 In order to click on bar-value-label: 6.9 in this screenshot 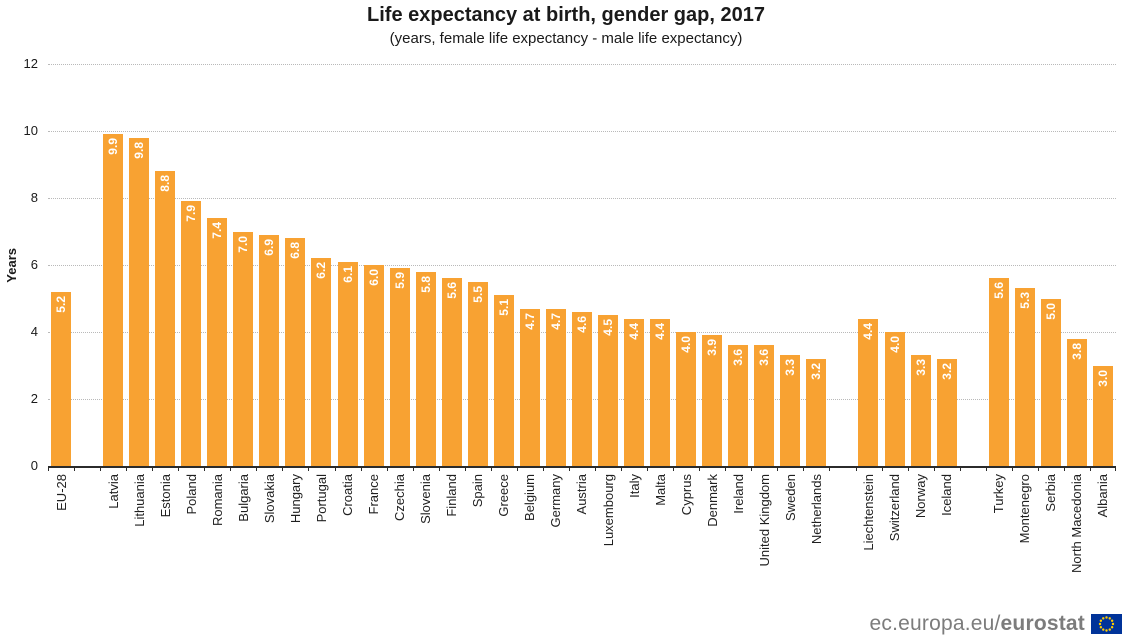, I will do `click(269, 247)`.